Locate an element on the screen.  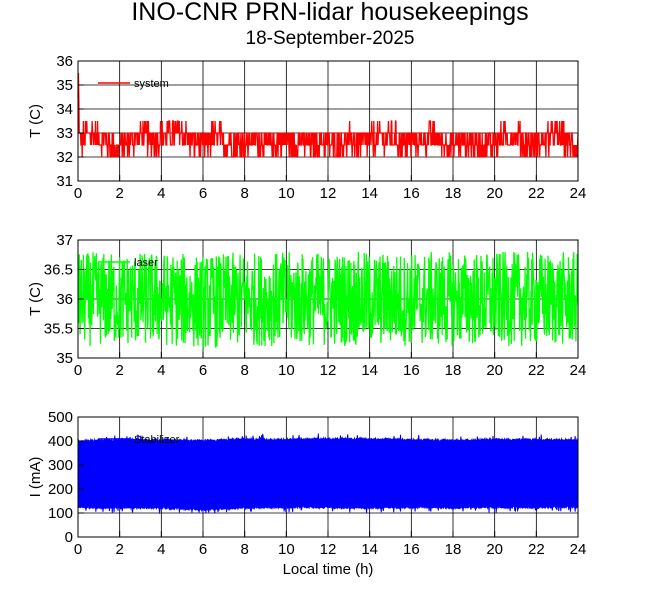
y-tick-label: 35.5 is located at coordinates (58, 329).